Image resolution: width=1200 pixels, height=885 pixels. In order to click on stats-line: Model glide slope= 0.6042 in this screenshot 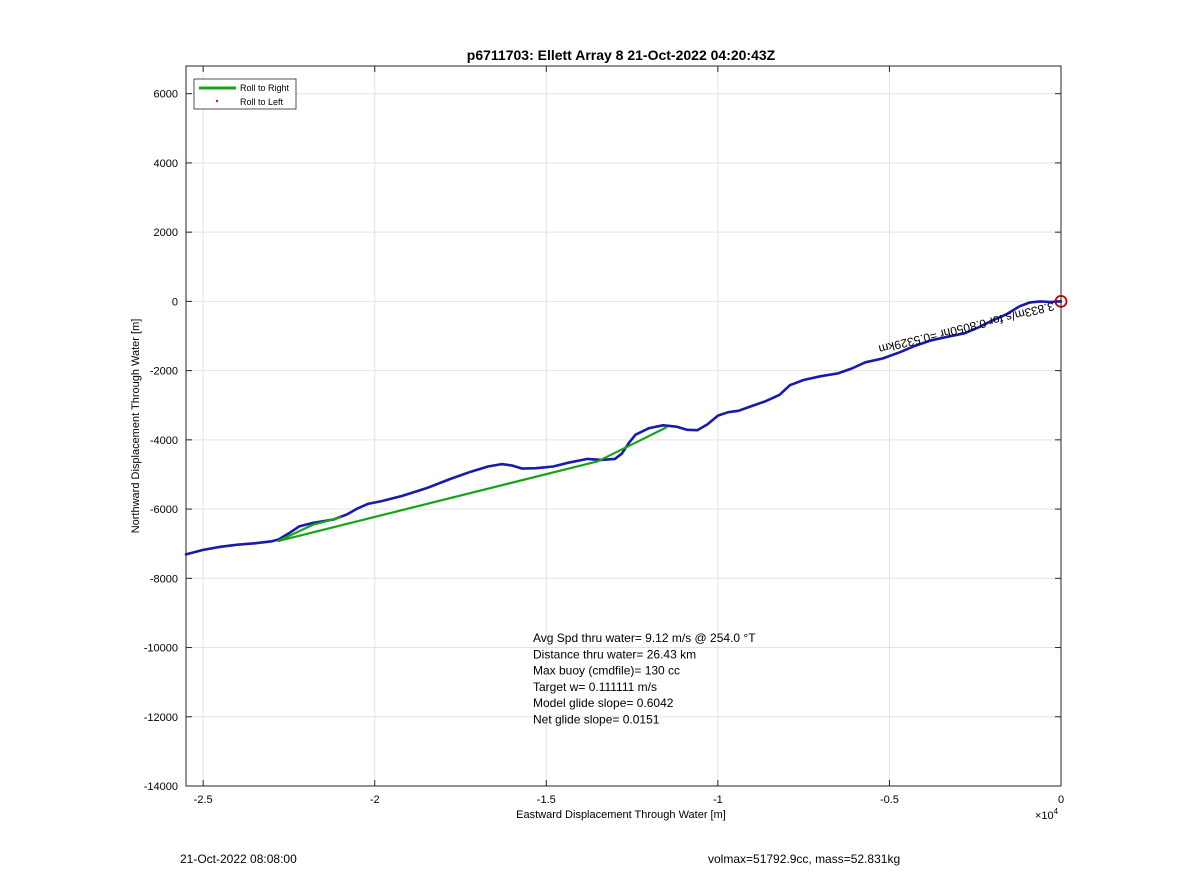, I will do `click(603, 703)`.